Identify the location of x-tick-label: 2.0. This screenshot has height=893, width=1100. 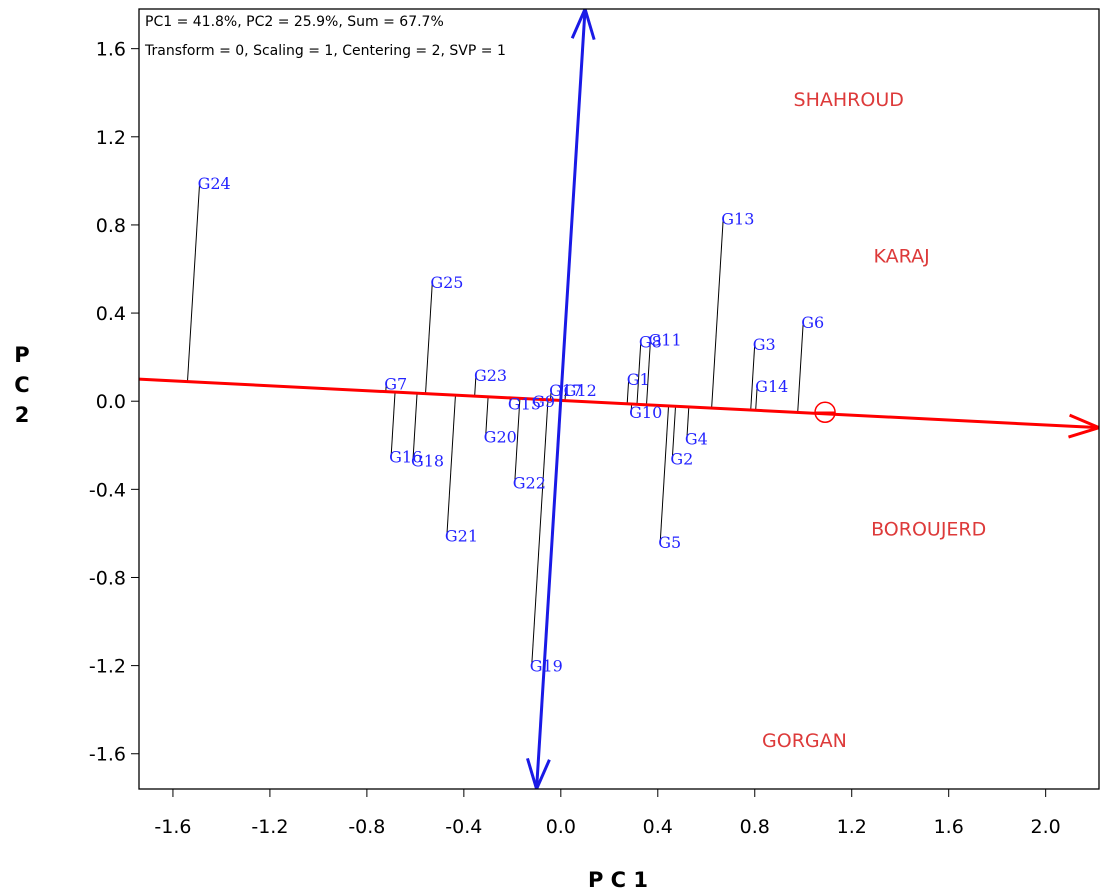
(1046, 827).